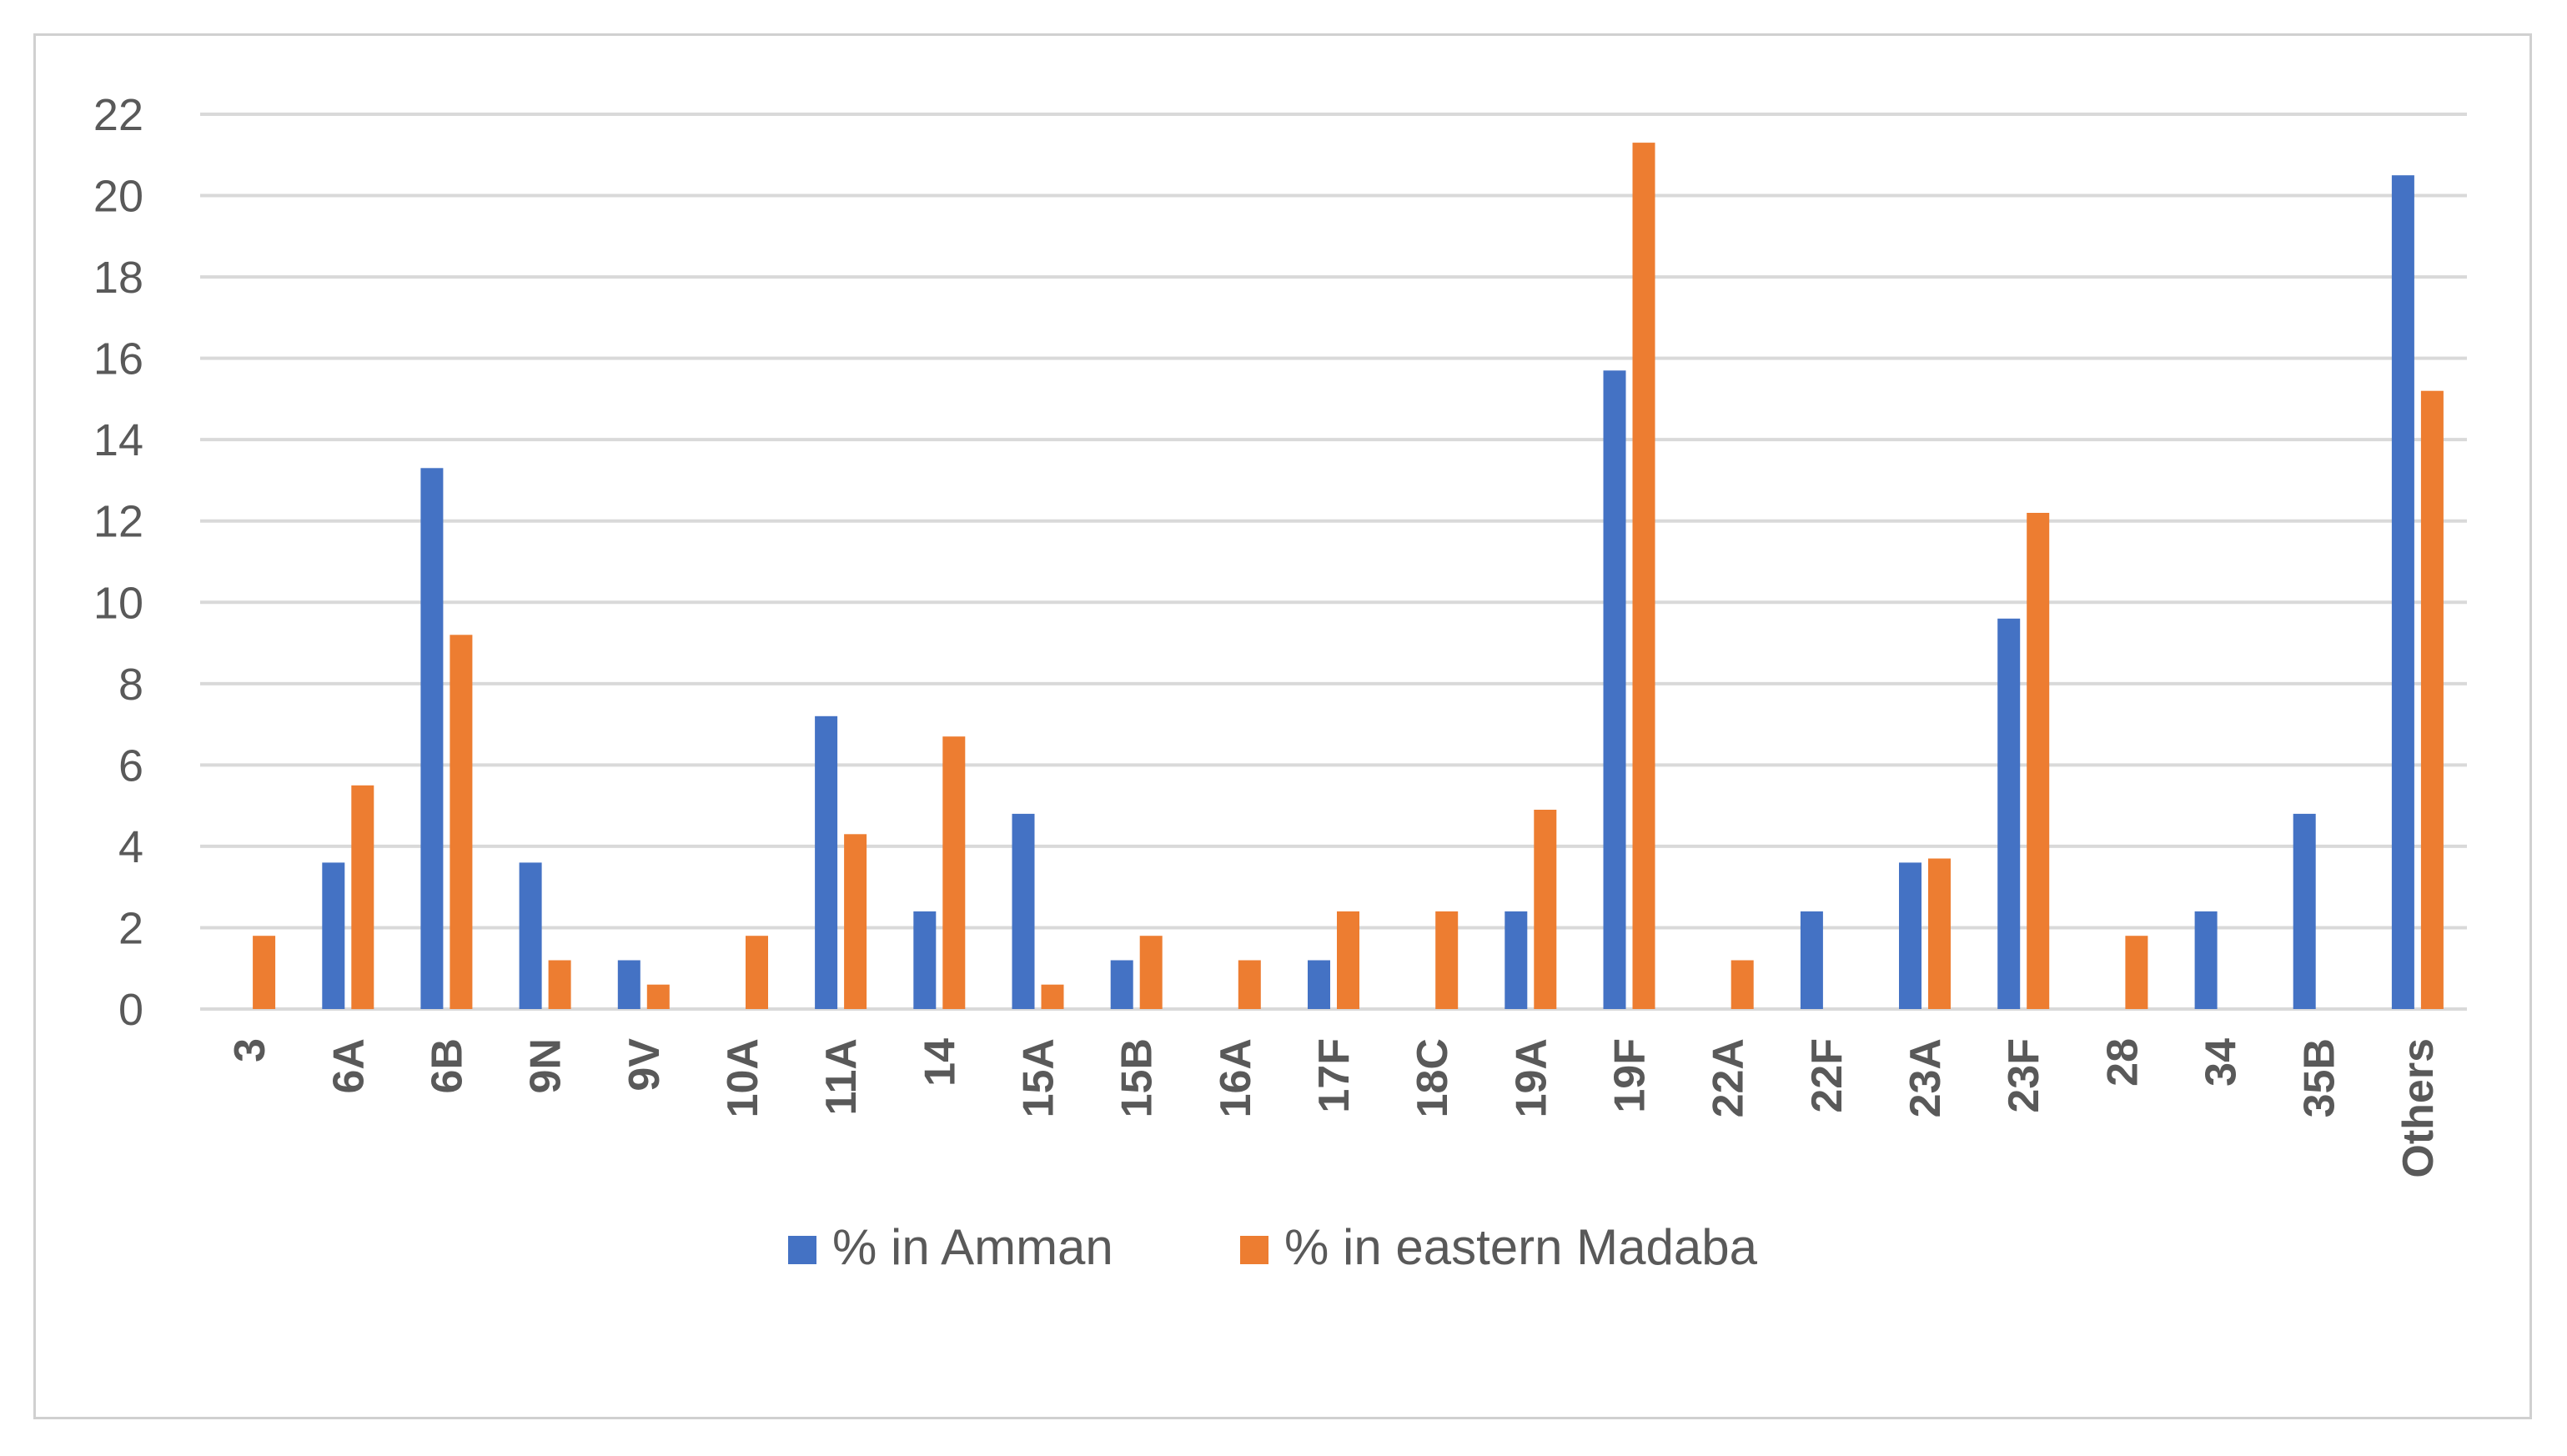 Image resolution: width=2567 pixels, height=1456 pixels. Describe the element at coordinates (972, 1247) in the screenshot. I see `legend-label-amman: % in Amman` at that location.